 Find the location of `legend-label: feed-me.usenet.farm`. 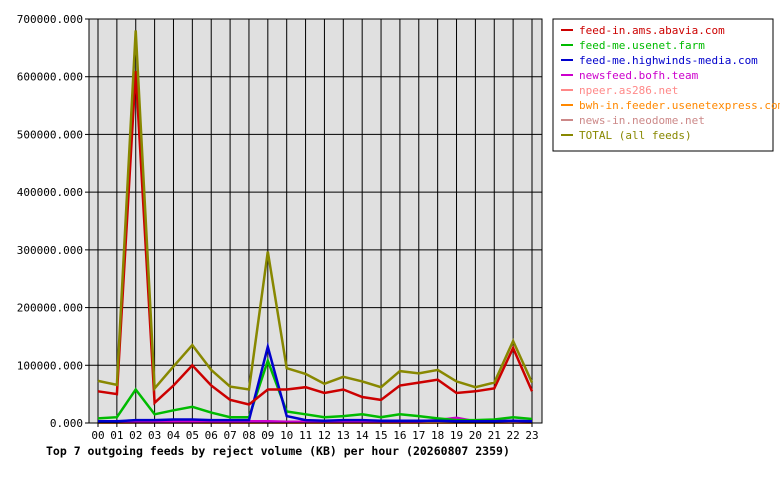

legend-label: feed-me.usenet.farm is located at coordinates (642, 45).